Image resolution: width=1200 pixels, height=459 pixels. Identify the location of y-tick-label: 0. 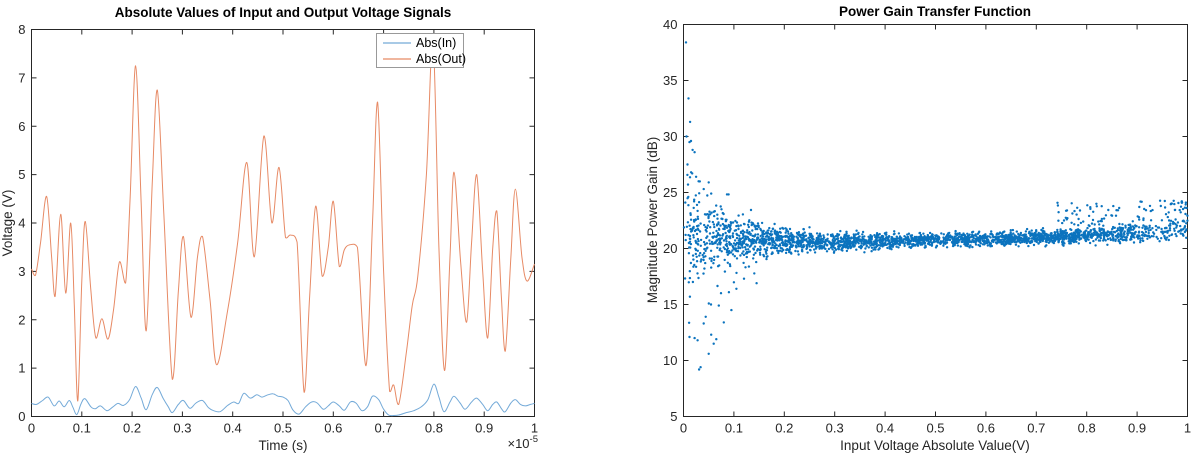
(21, 416).